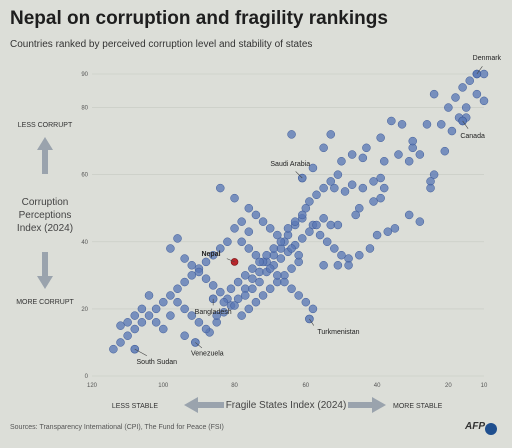 The image size is (512, 448). Describe the element at coordinates (135, 406) in the screenshot. I see `x-annotation-left: LESS STABLE` at that location.